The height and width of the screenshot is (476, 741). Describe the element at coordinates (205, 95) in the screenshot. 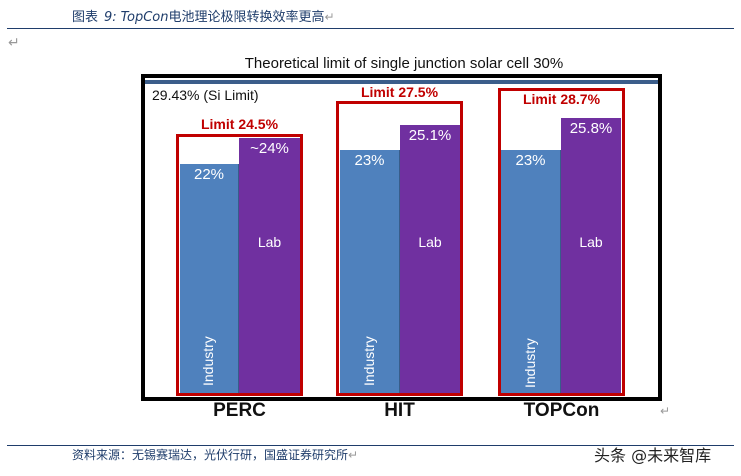

I see `si-limit-annotation: 29.43% (Si Limit)` at that location.